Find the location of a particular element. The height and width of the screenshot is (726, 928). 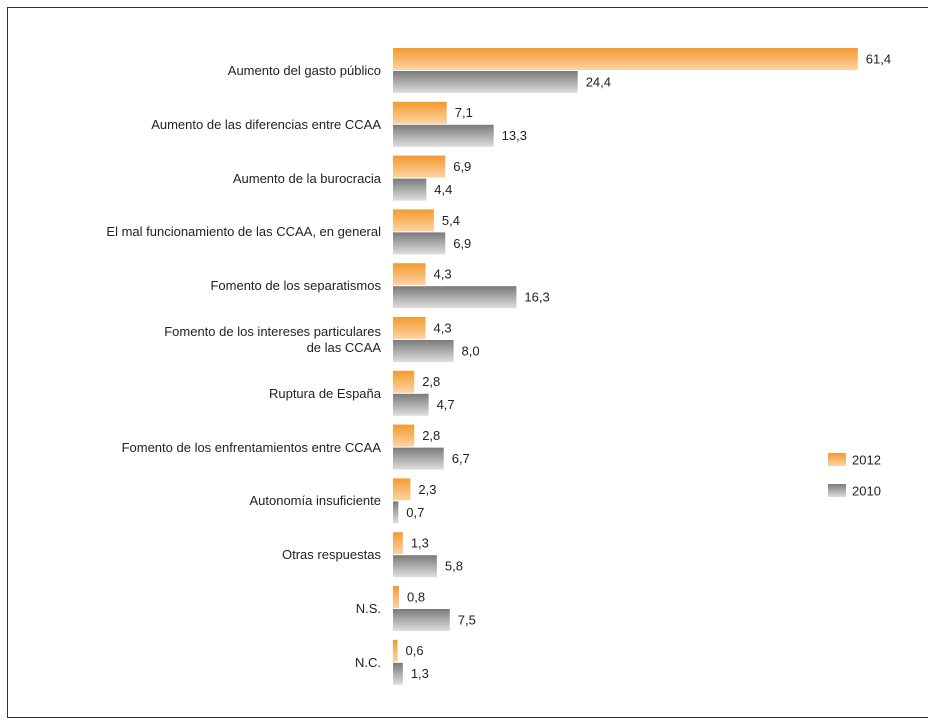

value-label: 5,8 is located at coordinates (454, 566).